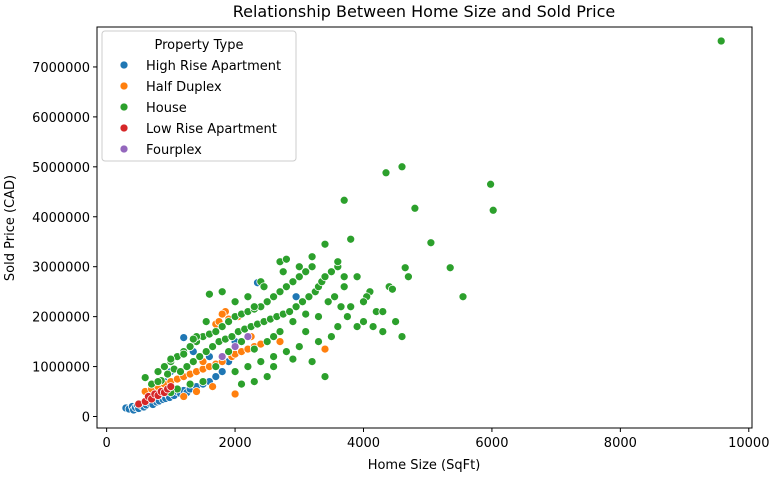 Image resolution: width=779 pixels, height=478 pixels. What do you see at coordinates (363, 443) in the screenshot?
I see `x-tick-label: 4000` at bounding box center [363, 443].